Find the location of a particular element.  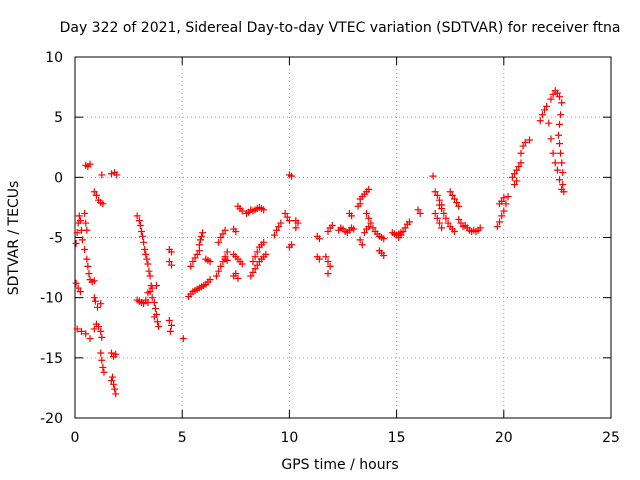

y-tick-label: -15 is located at coordinates (51, 359).